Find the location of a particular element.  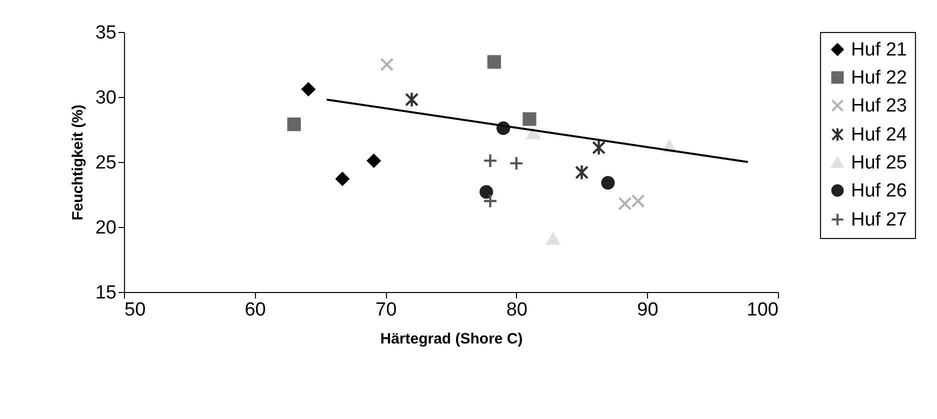

x-tick-label: 60 is located at coordinates (255, 310).